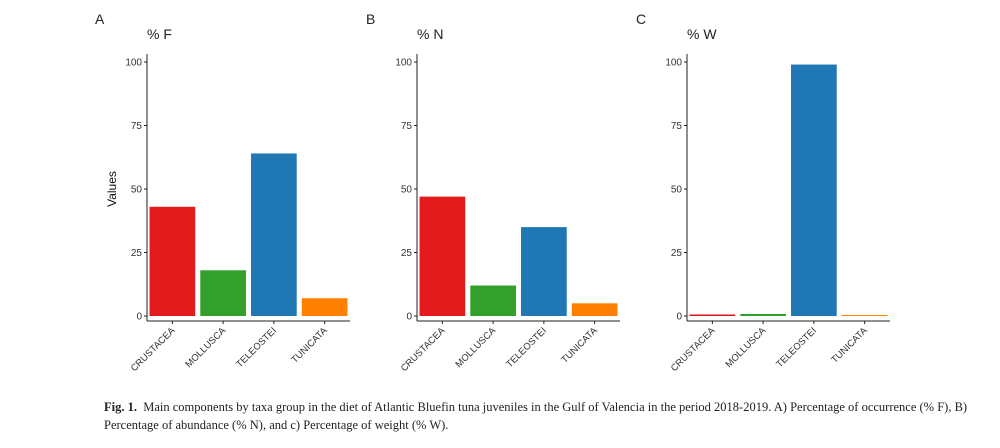 This screenshot has height=448, width=1000. What do you see at coordinates (159, 34) in the screenshot?
I see `panel-title: % F` at bounding box center [159, 34].